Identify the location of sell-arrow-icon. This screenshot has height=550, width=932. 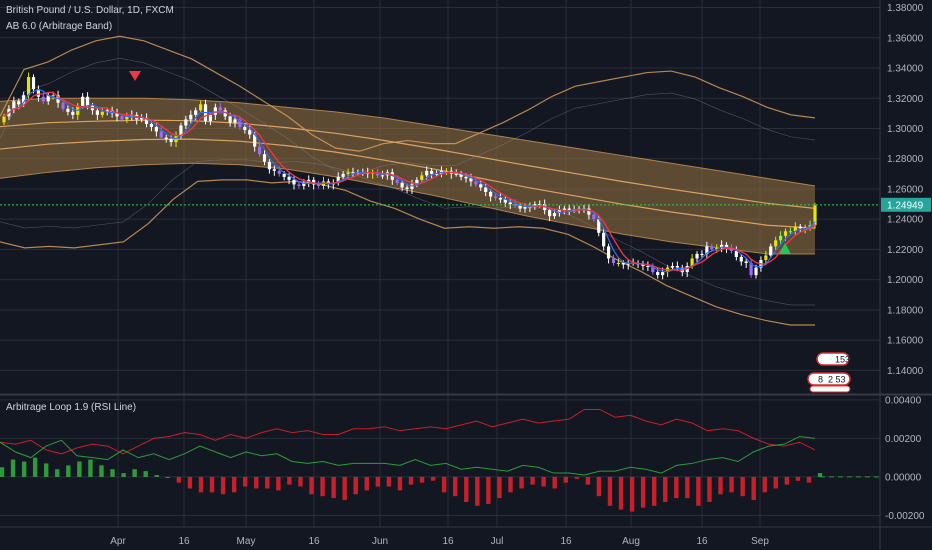
(135, 76).